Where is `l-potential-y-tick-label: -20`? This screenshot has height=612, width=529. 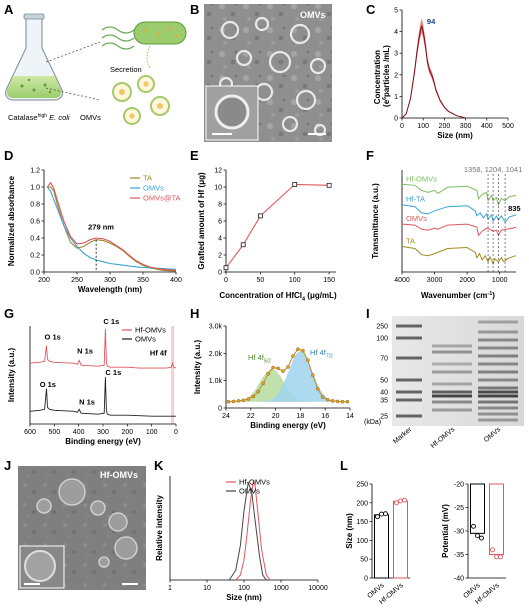
l-potential-y-tick-label: -20 is located at coordinates (459, 485).